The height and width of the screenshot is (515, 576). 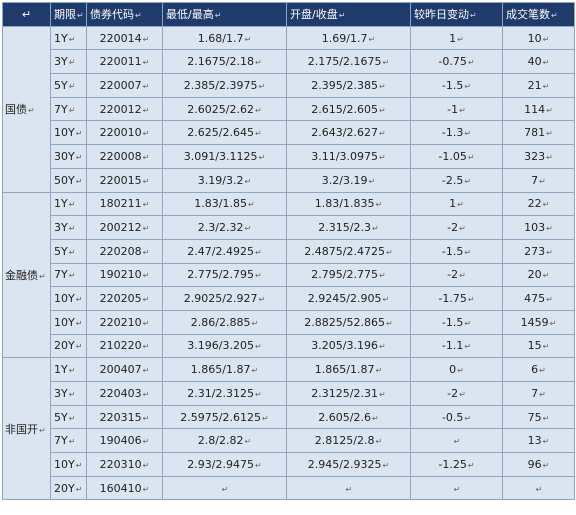 What do you see at coordinates (68, 109) in the screenshot?
I see `cell-term: 7Y↵` at bounding box center [68, 109].